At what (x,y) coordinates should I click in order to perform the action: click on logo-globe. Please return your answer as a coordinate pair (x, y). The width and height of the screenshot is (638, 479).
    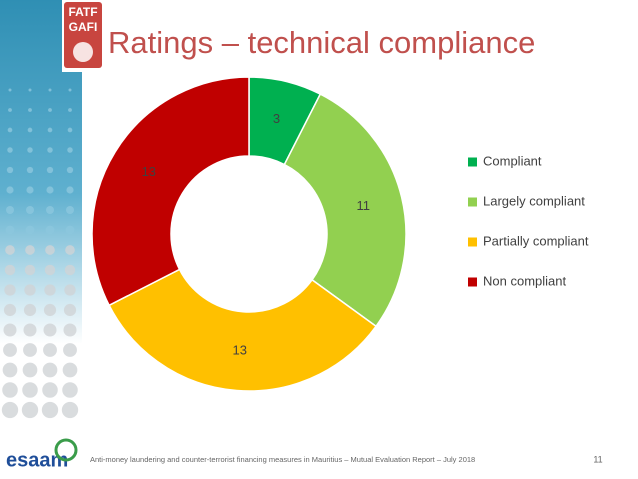
    Looking at the image, I should click on (66, 450).